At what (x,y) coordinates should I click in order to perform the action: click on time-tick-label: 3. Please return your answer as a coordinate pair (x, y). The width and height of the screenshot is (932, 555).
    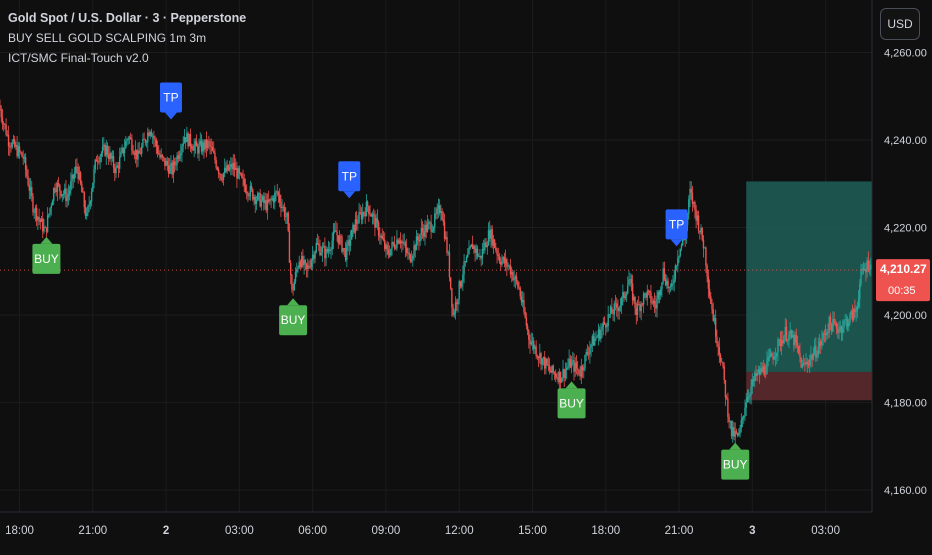
    Looking at the image, I should click on (752, 531).